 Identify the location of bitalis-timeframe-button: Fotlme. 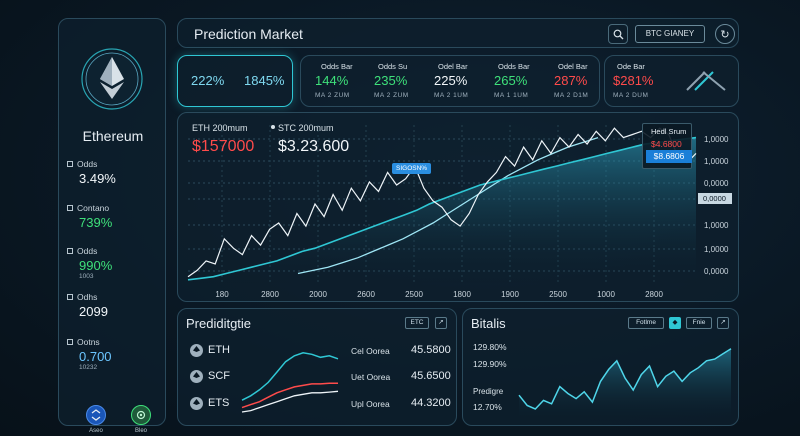
(646, 323).